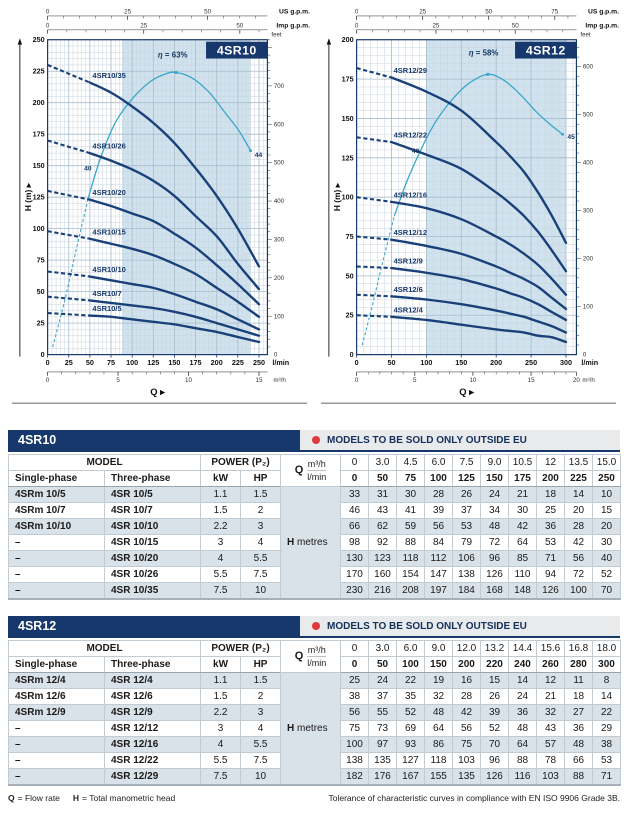 Image resolution: width=628 pixels, height=817 pixels. Describe the element at coordinates (495, 558) in the screenshot. I see `cell-head-m: 96` at that location.